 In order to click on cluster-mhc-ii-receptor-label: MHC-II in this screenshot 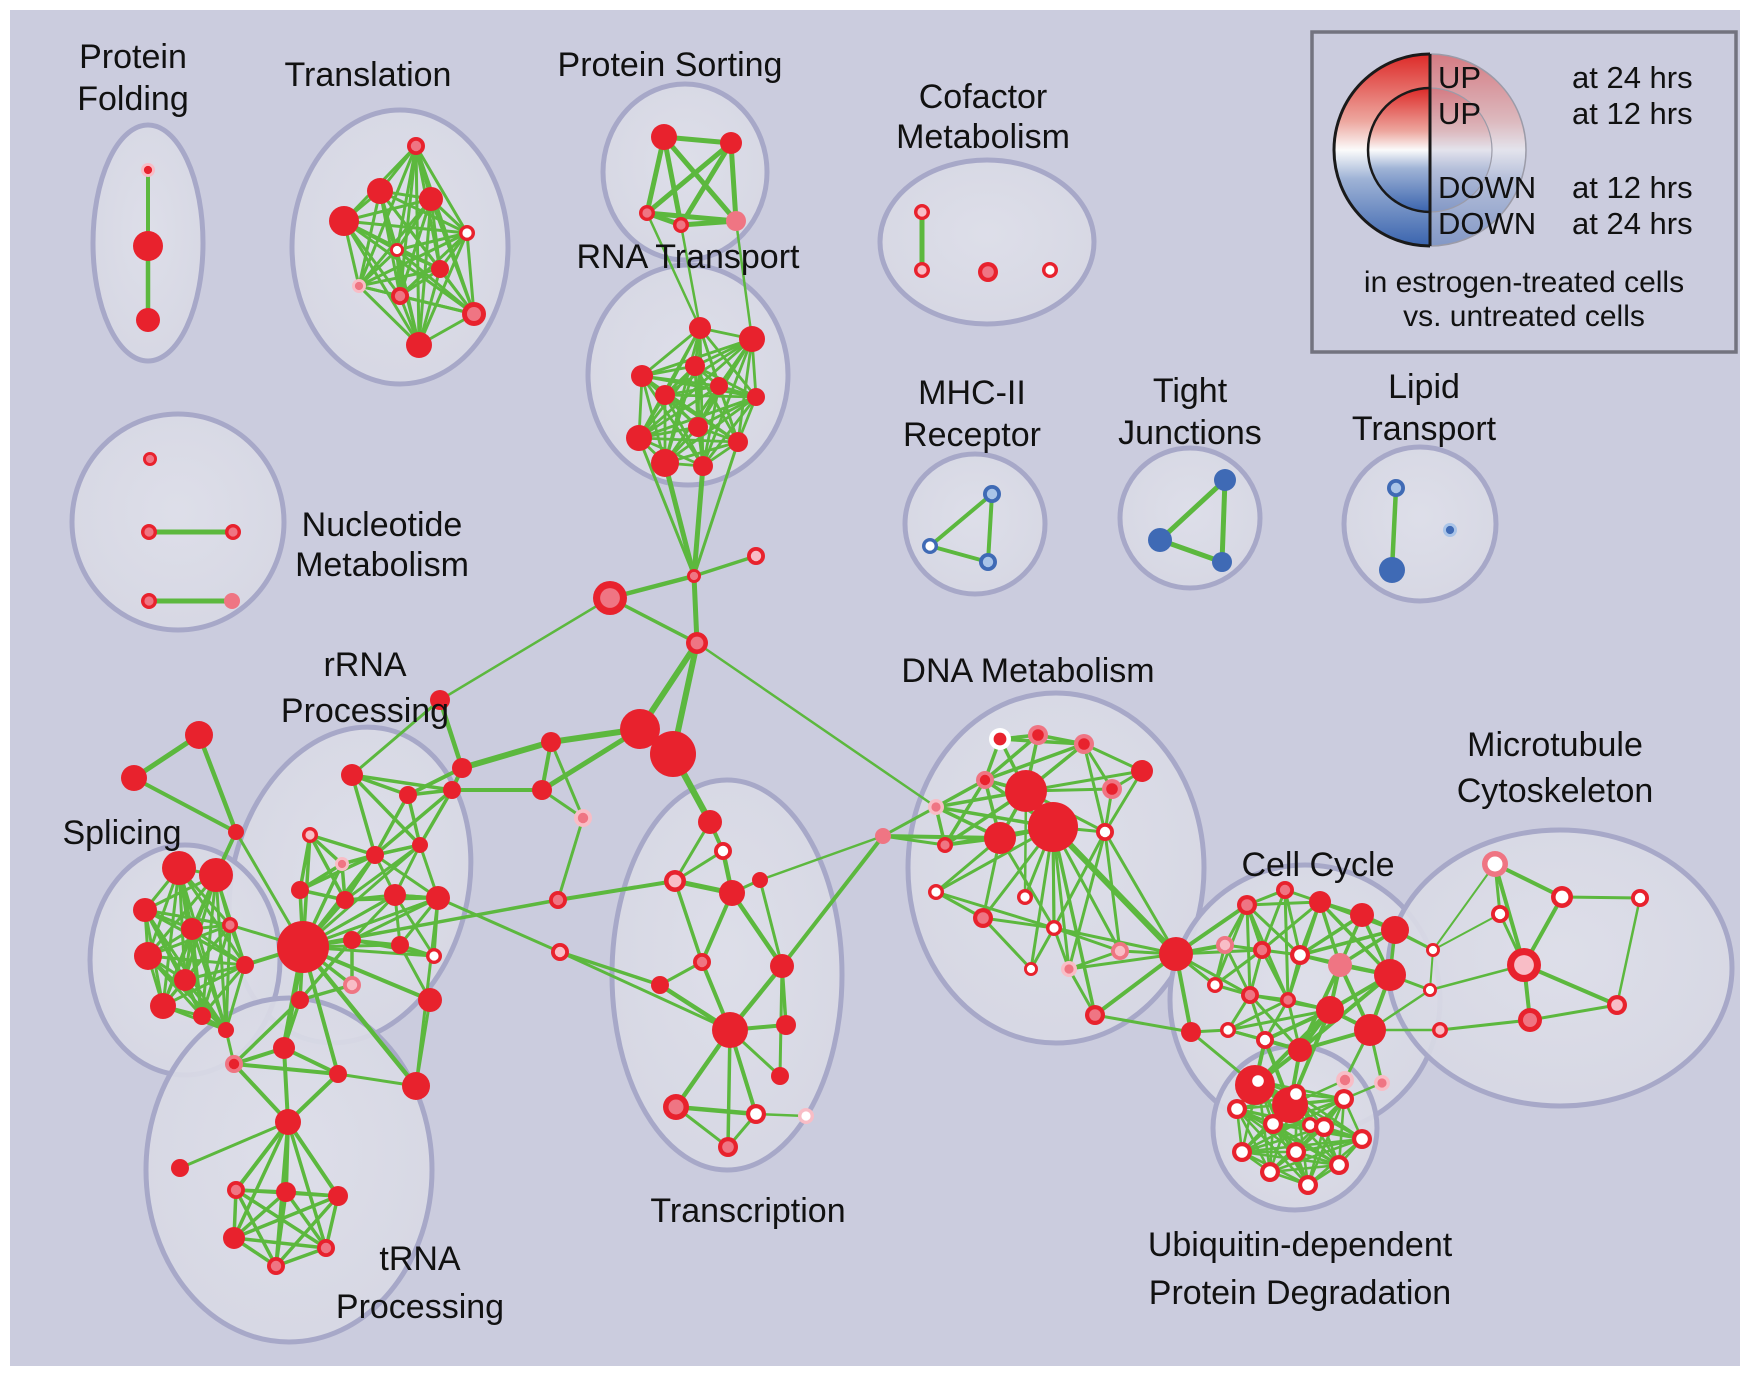, I will do `click(972, 393)`.